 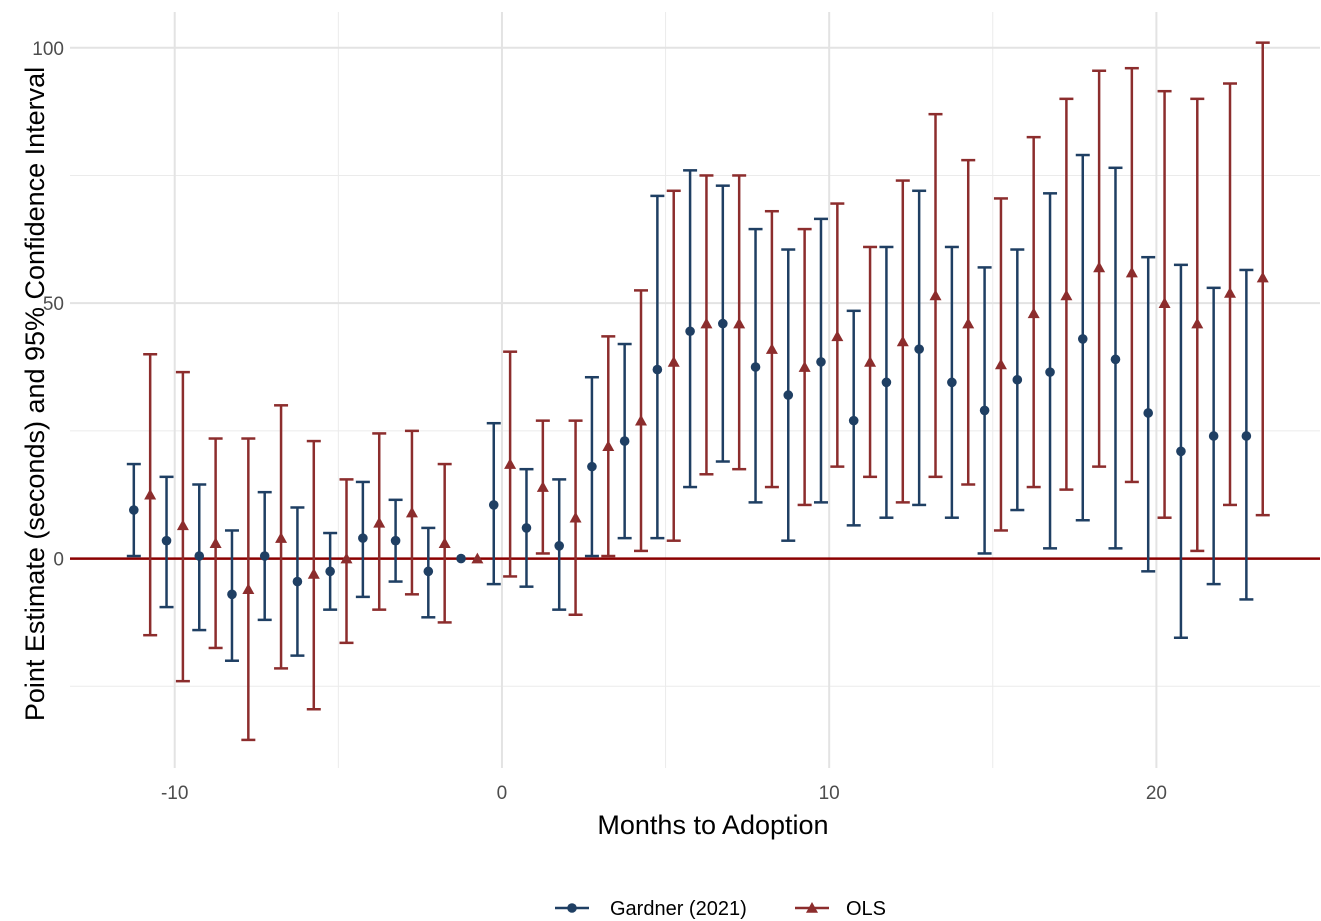 What do you see at coordinates (48, 49) in the screenshot?
I see `y-tick-label: 100` at bounding box center [48, 49].